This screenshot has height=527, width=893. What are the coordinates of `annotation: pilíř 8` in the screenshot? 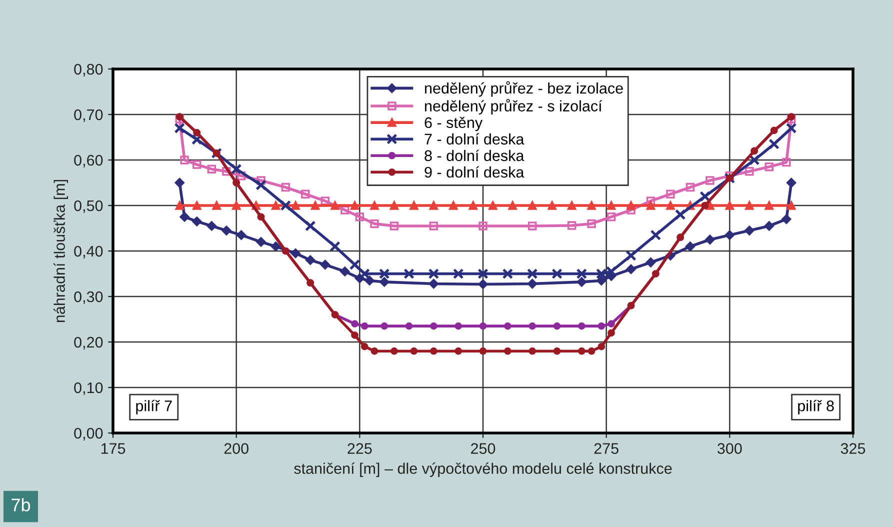 It's located at (816, 407).